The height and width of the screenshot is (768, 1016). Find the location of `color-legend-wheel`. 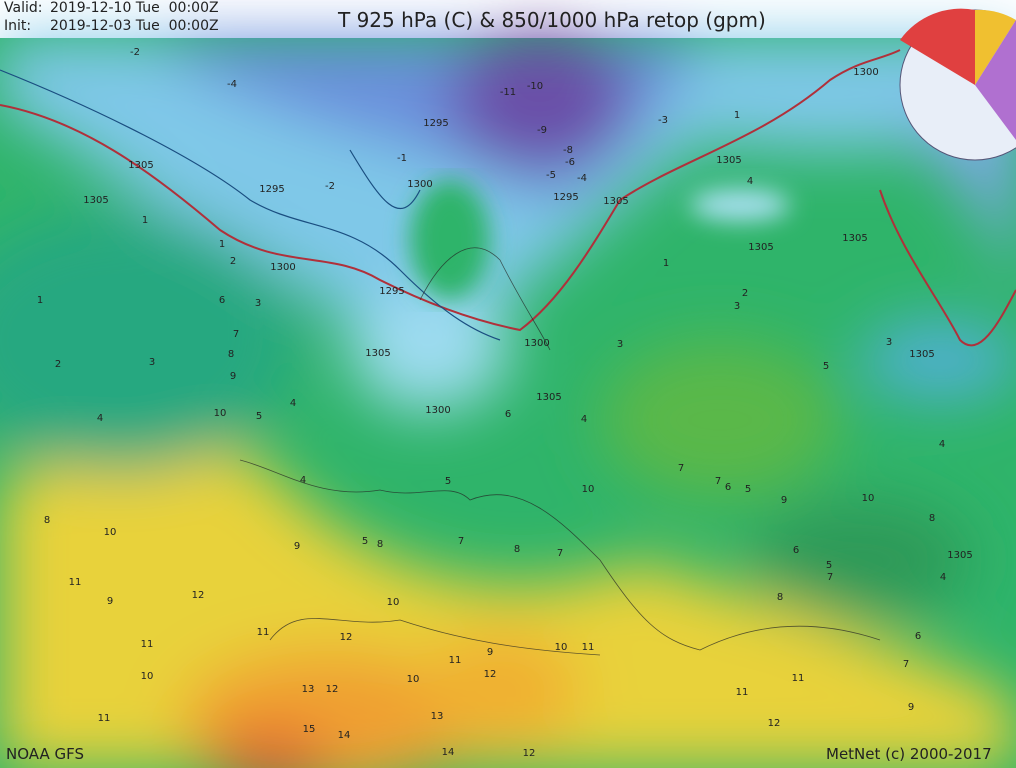

color-legend-wheel is located at coordinates (957, 84).